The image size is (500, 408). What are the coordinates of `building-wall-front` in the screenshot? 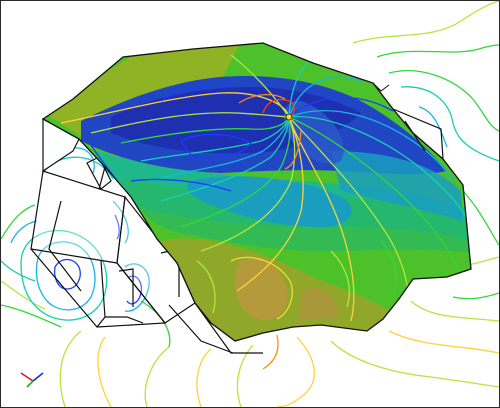 It's located at (78, 217).